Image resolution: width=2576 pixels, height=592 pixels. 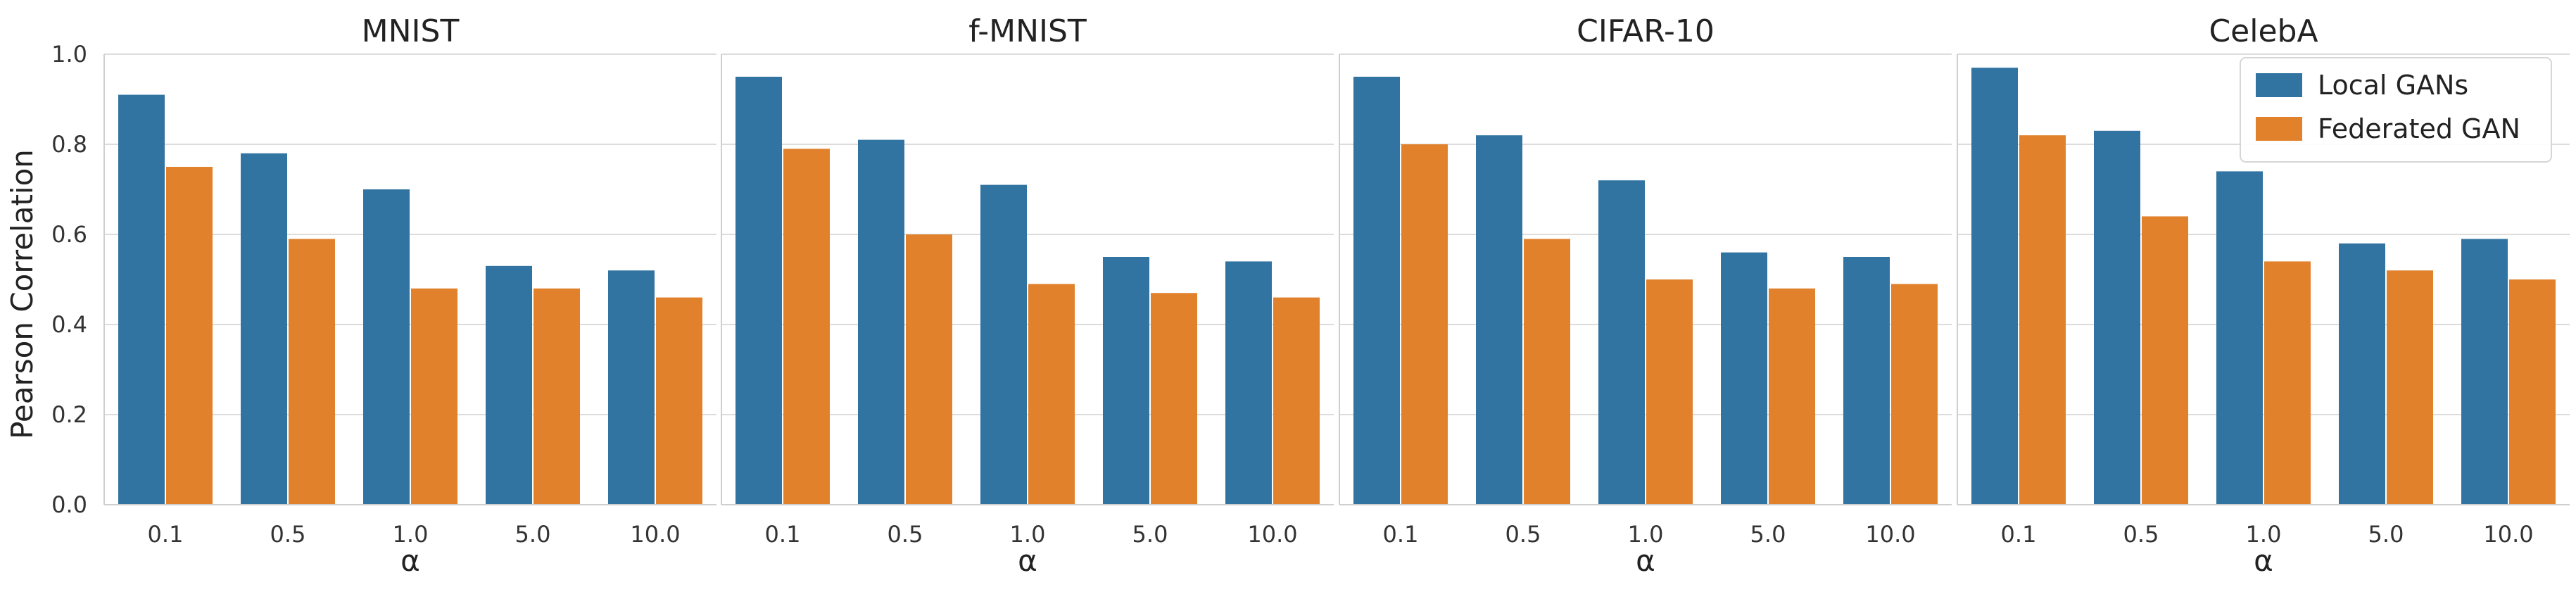 What do you see at coordinates (69, 504) in the screenshot?
I see `y-tick-label-0: 0.0` at bounding box center [69, 504].